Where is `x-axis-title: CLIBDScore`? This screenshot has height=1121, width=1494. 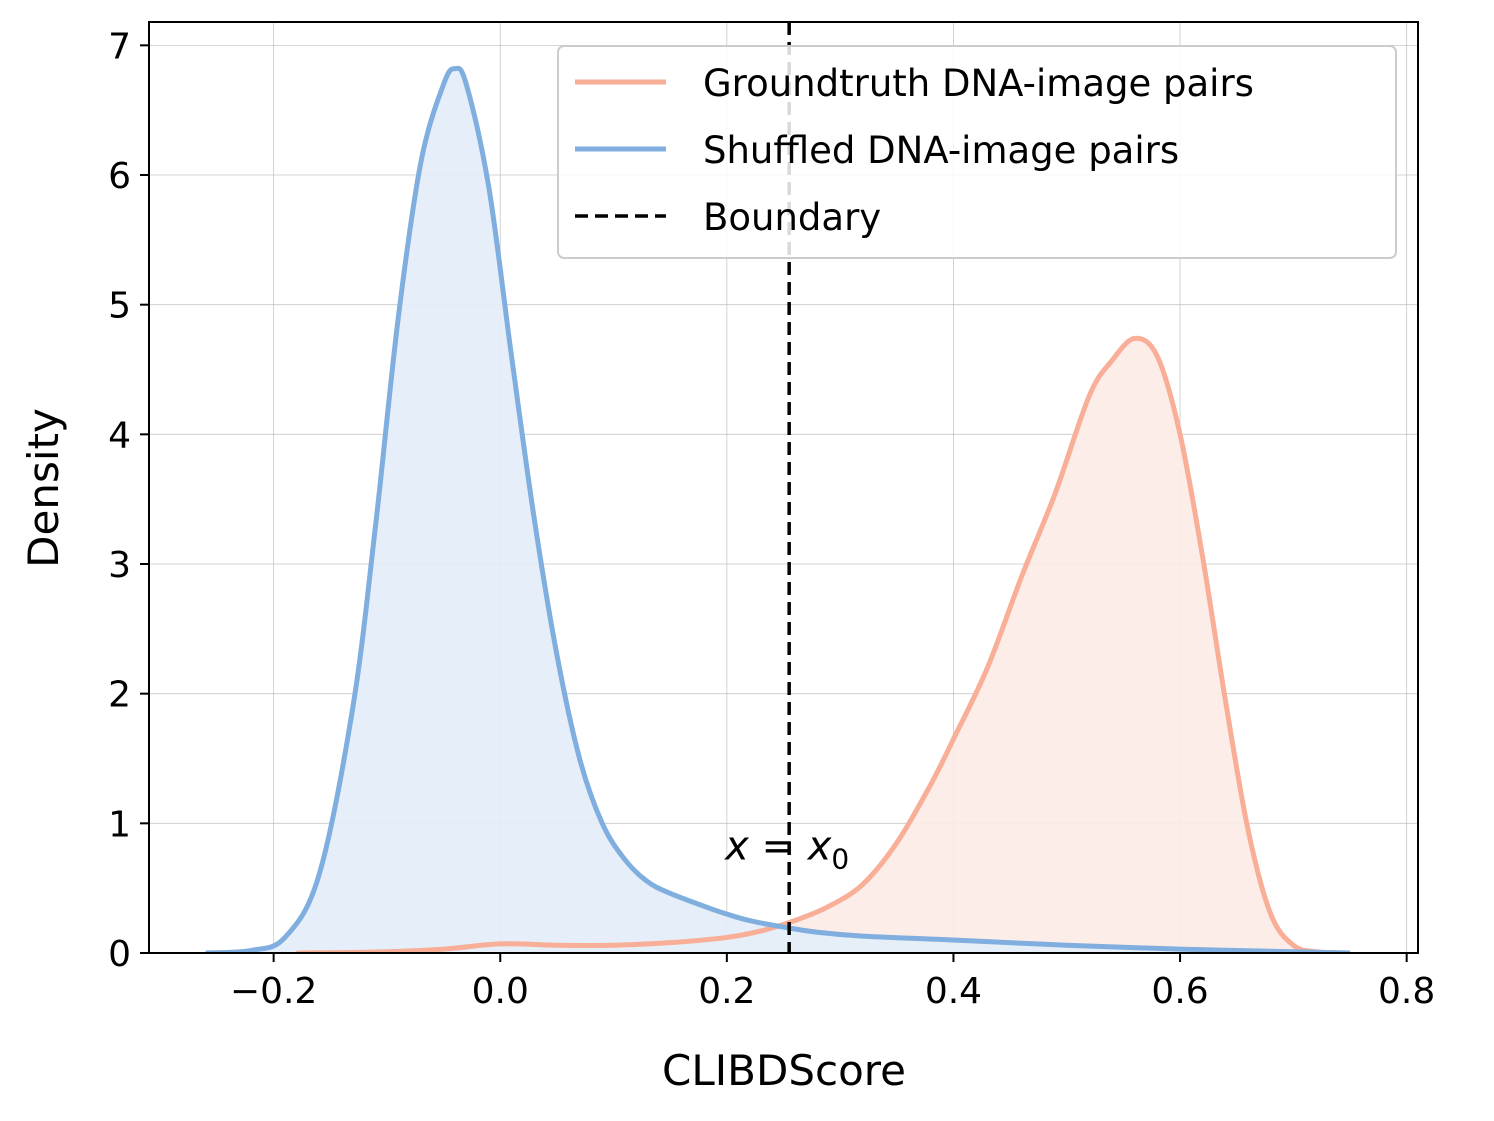
x-axis-title: CLIBDScore is located at coordinates (784, 1070).